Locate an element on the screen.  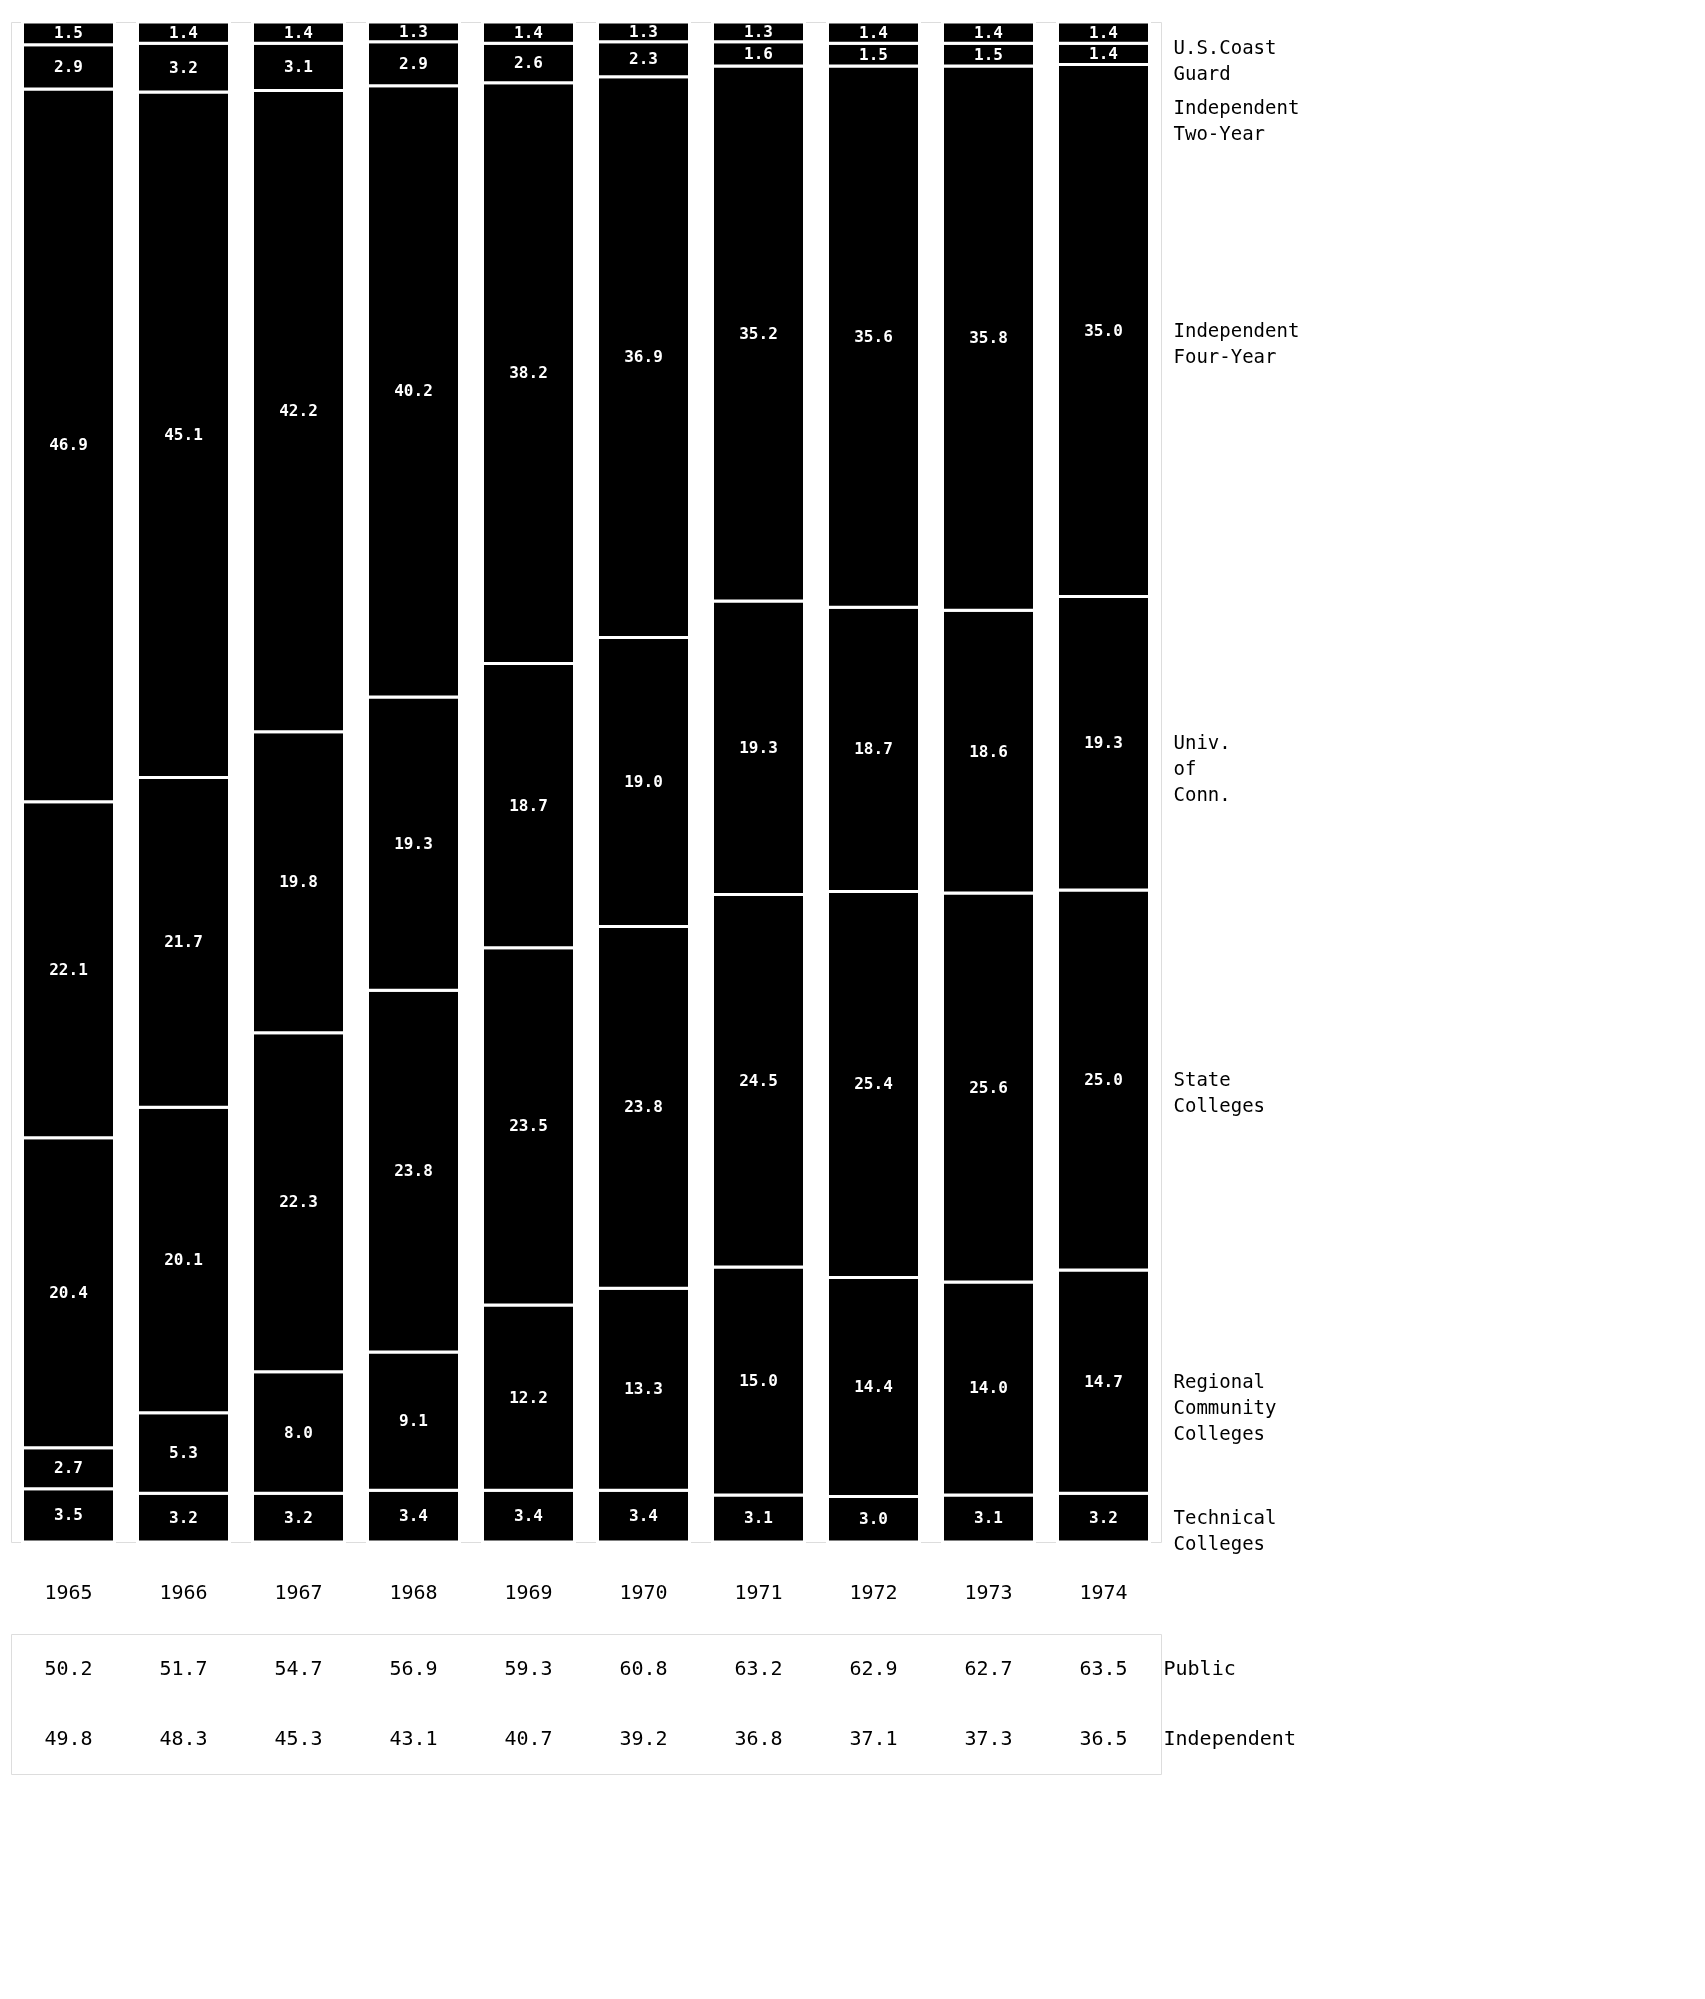
text: 63.2 is located at coordinates (758, 1668).